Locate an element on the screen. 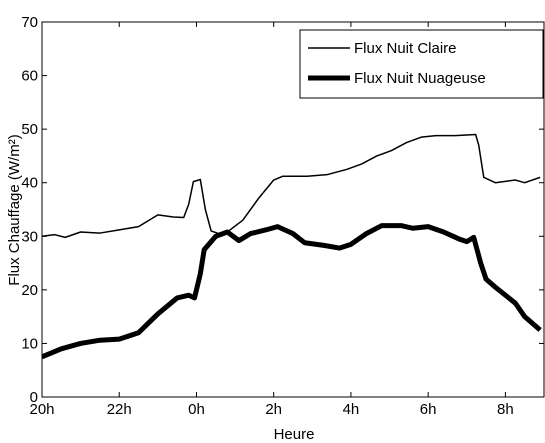 This screenshot has width=545, height=443. x-axis-label: Heure is located at coordinates (294, 434).